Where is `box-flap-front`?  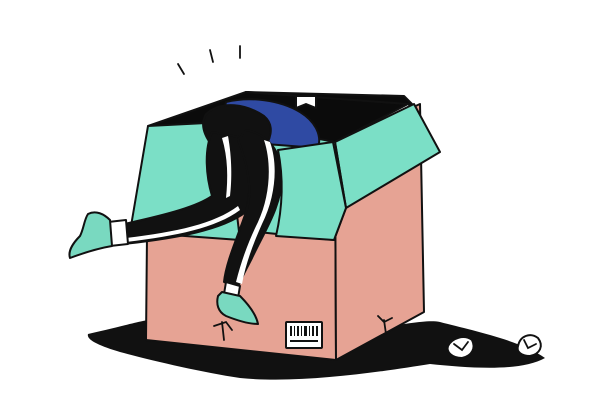
box-flap-front is located at coordinates (311, 191).